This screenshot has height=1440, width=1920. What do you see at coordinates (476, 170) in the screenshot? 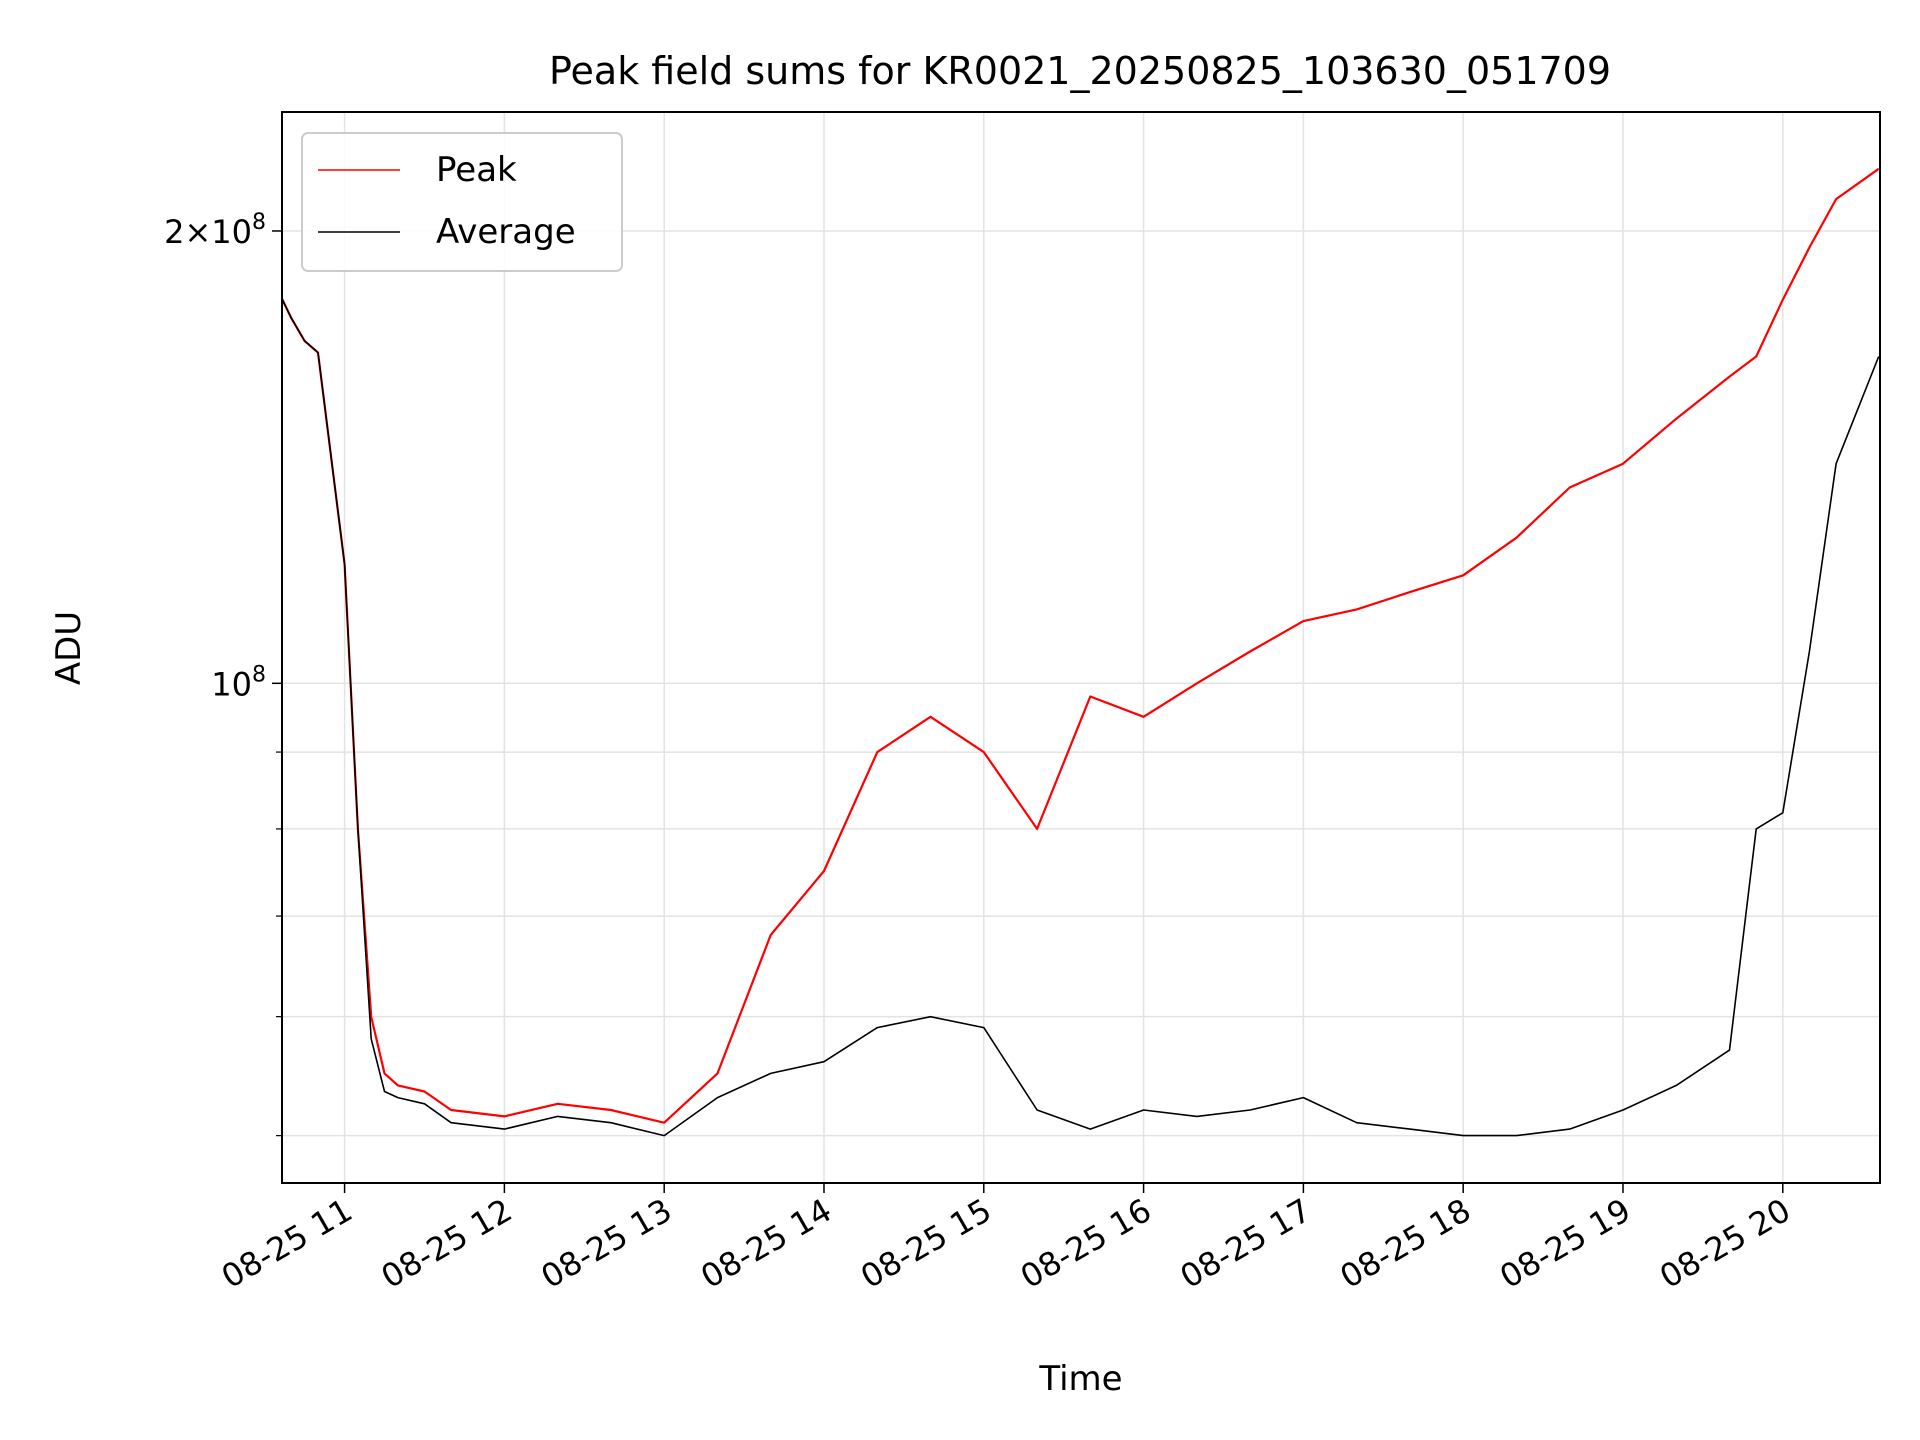
I see `legend-label-peak: Peak` at bounding box center [476, 170].